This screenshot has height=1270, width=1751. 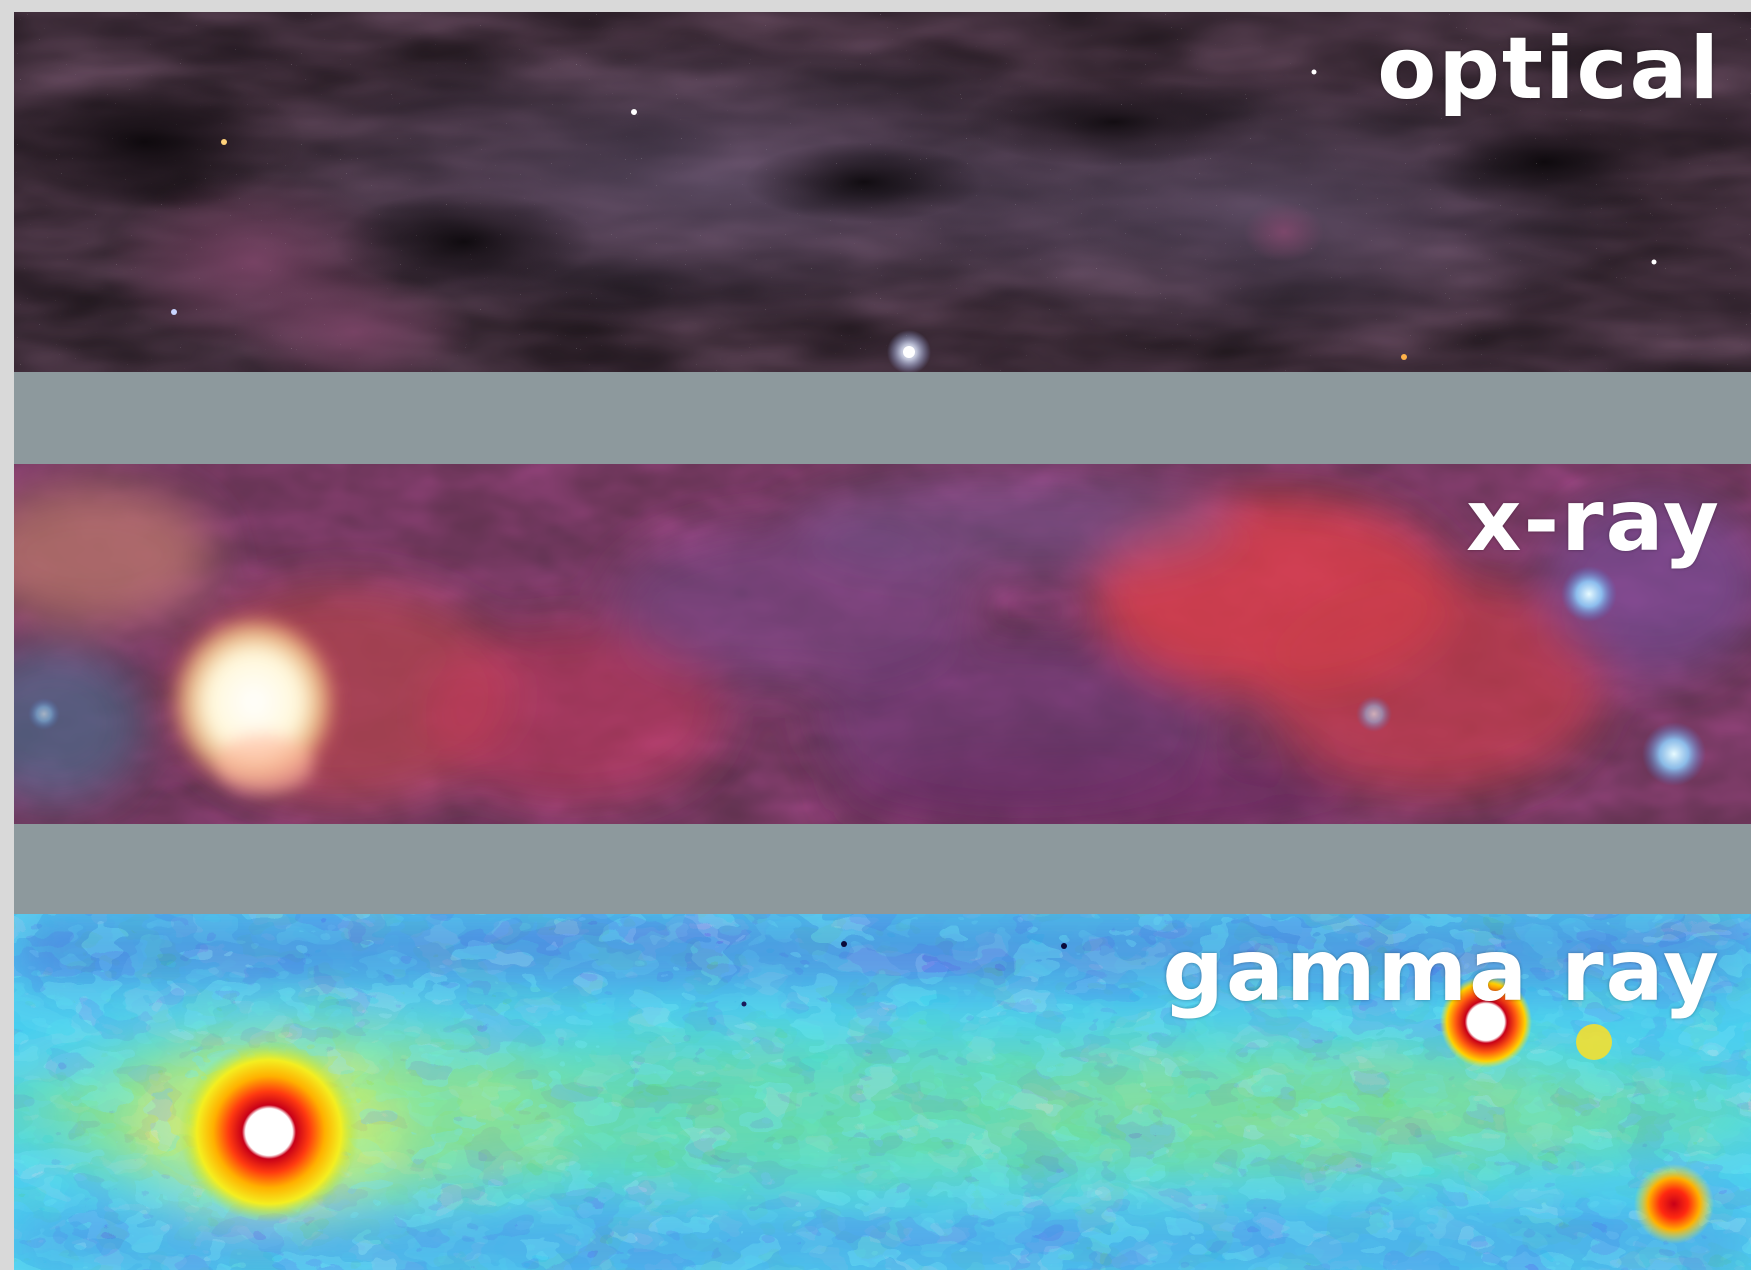 What do you see at coordinates (1486, 1022) in the screenshot?
I see `gamma-source-upper-right` at bounding box center [1486, 1022].